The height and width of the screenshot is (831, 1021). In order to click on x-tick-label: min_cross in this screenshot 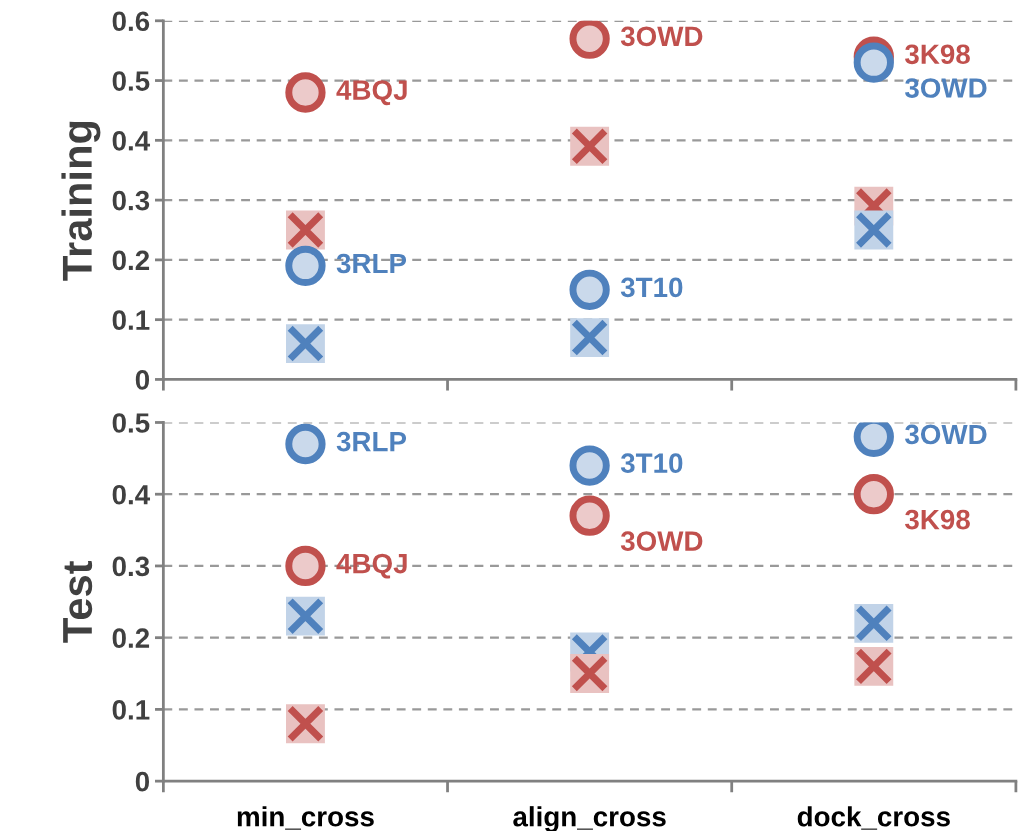, I will do `click(305, 818)`.